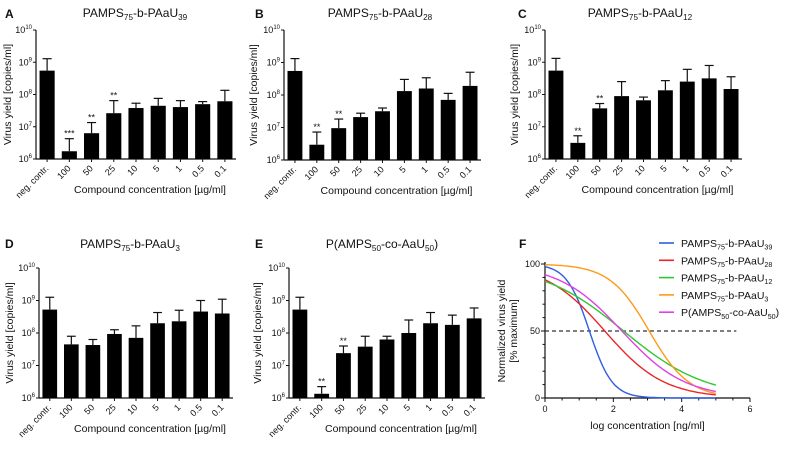 The image size is (789, 452). What do you see at coordinates (26, 268) in the screenshot?
I see `y-tick-label: 1010` at bounding box center [26, 268].